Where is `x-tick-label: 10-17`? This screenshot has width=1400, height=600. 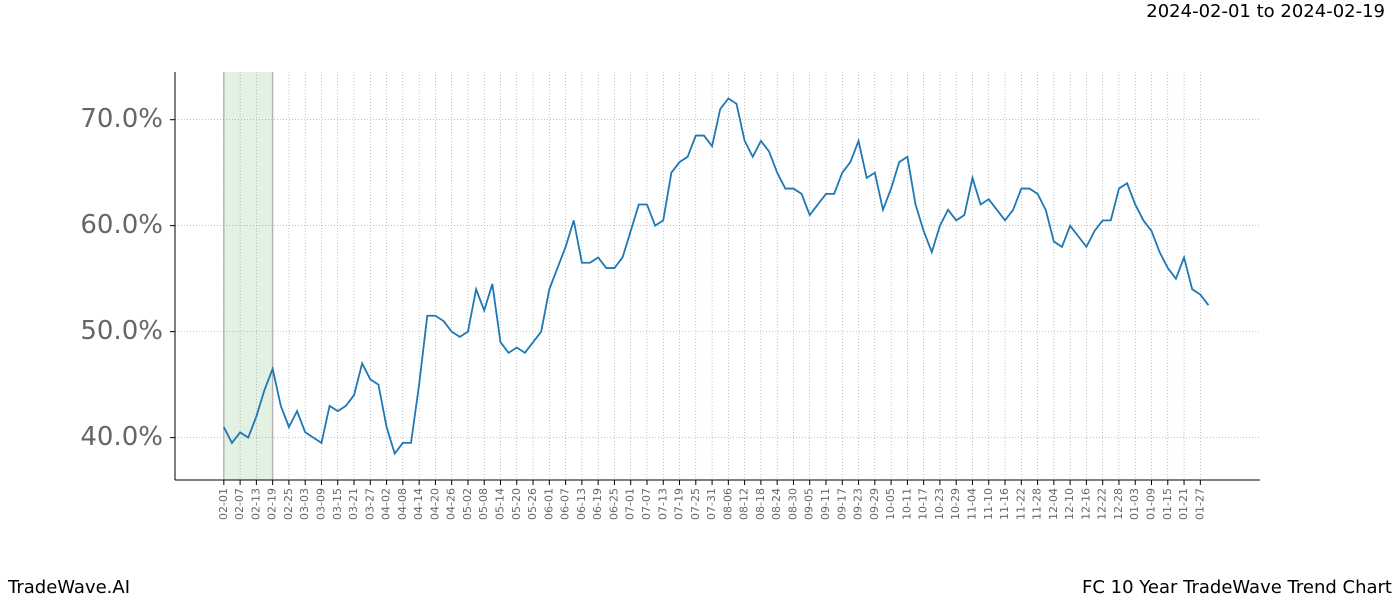 x-tick-label: 10-17 is located at coordinates (923, 504).